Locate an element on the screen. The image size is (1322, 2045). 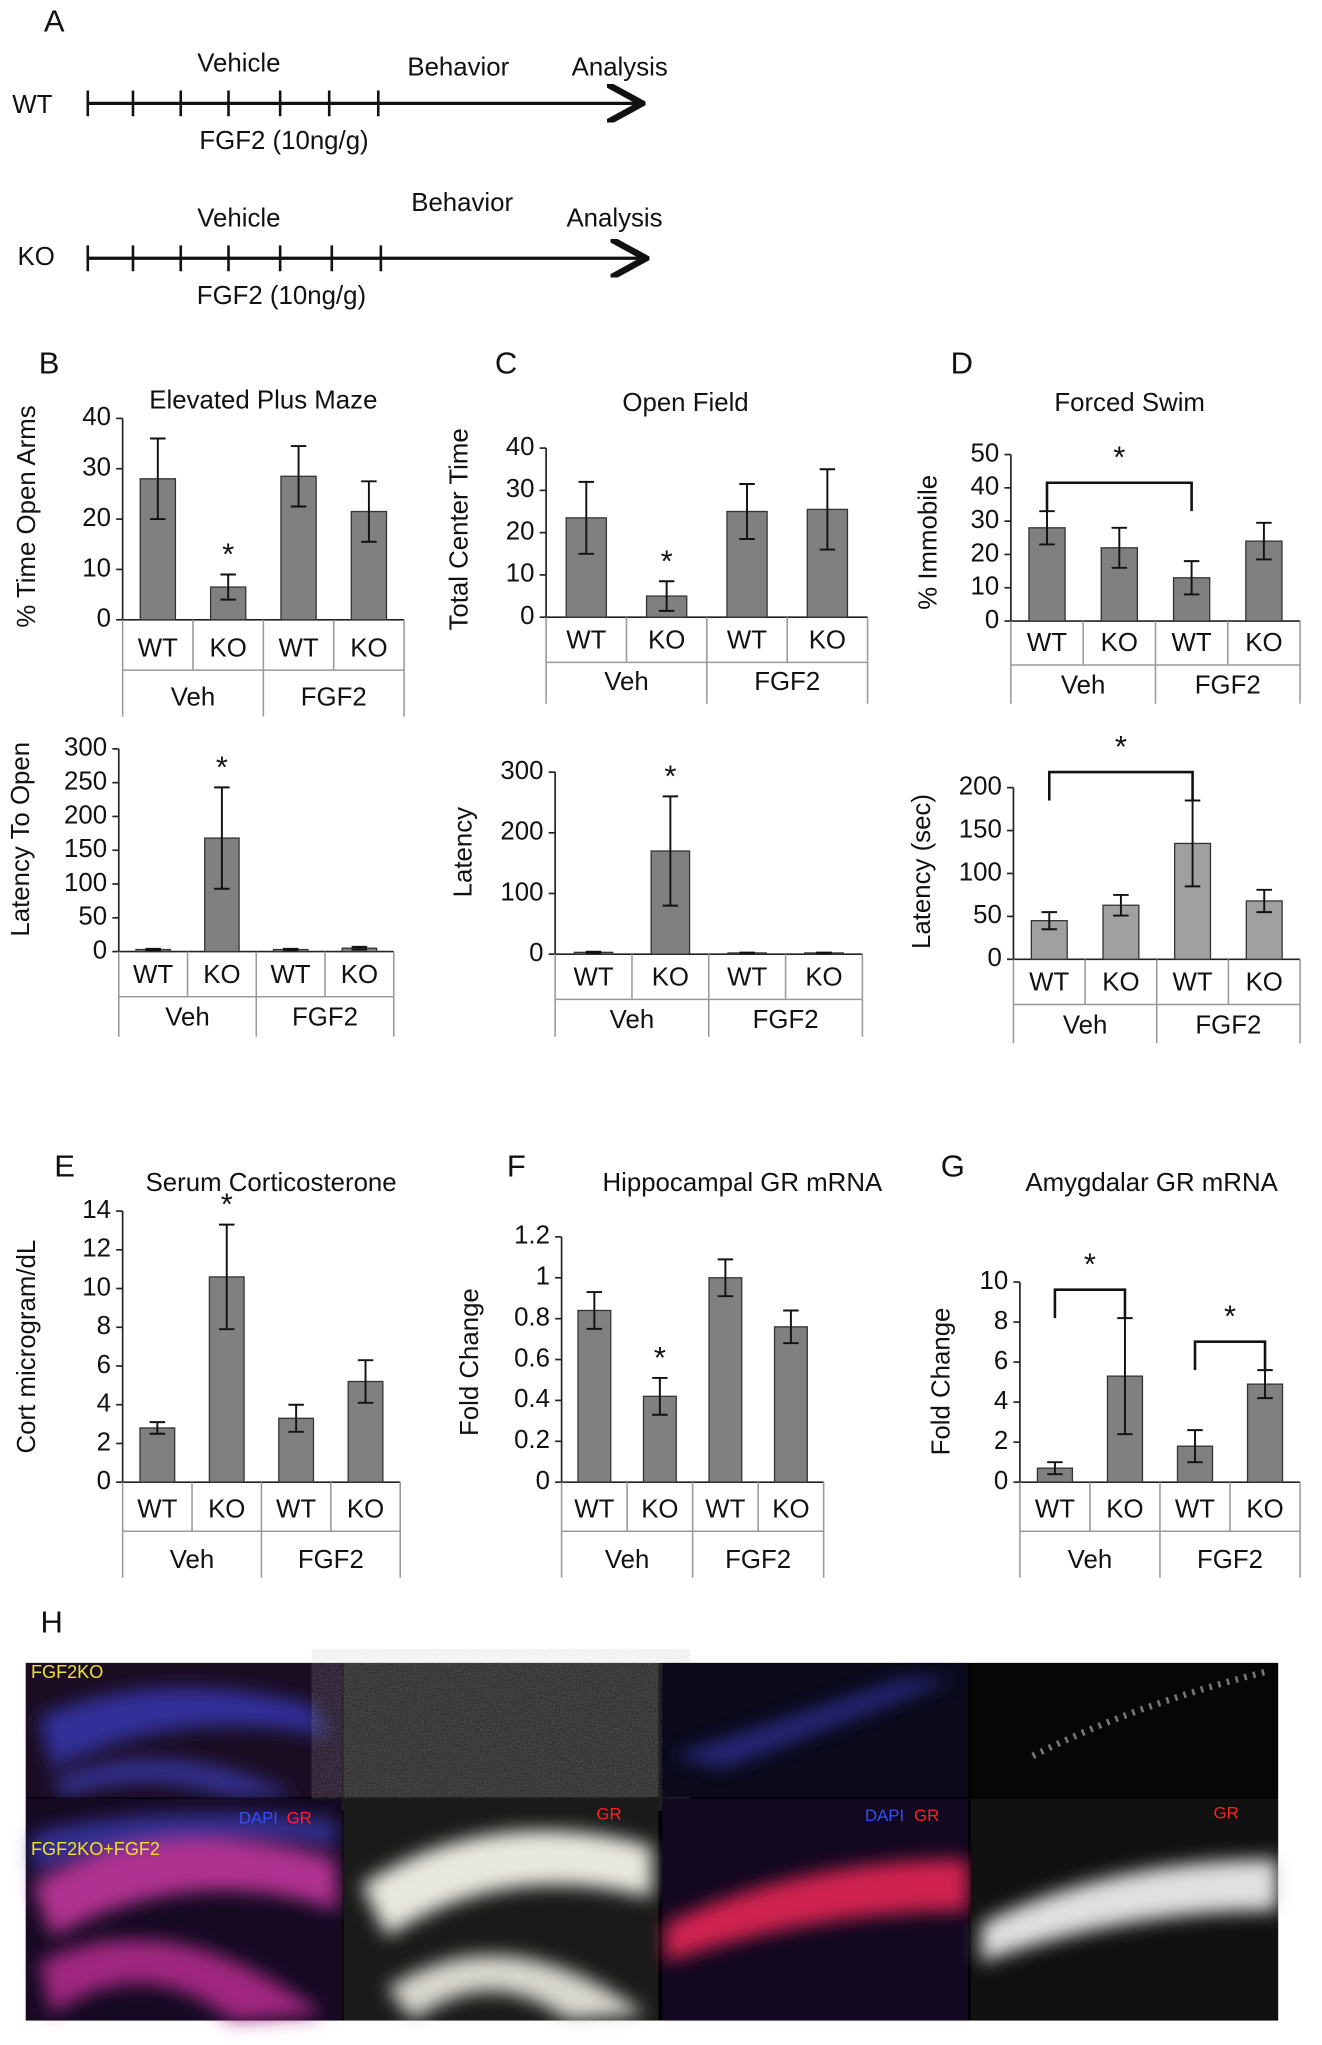
y-tick-label: 8 is located at coordinates (1001, 1321).